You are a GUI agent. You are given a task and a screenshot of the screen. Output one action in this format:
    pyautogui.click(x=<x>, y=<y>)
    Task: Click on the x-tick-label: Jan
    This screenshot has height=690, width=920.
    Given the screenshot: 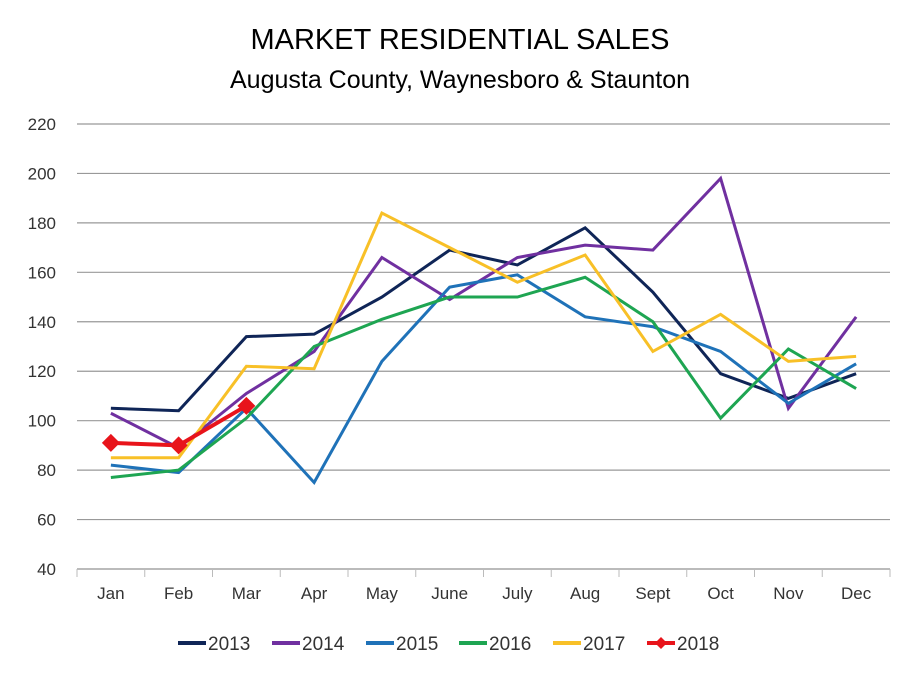 What is the action you would take?
    pyautogui.click(x=110, y=593)
    